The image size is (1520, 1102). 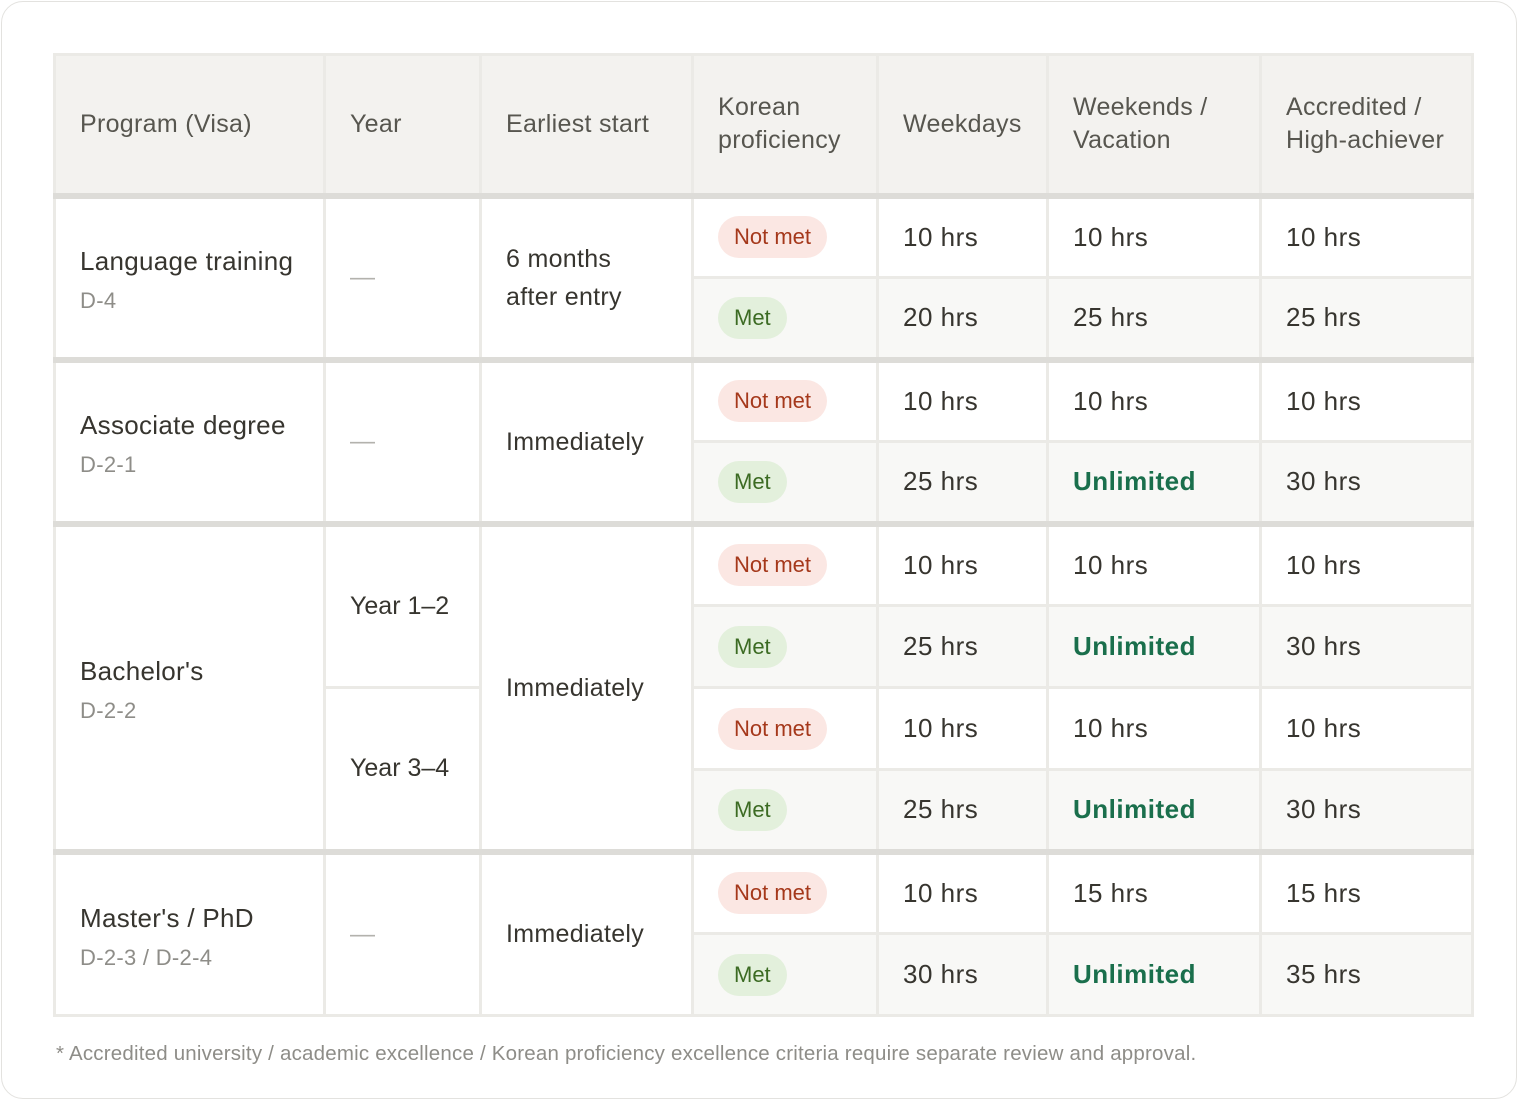 What do you see at coordinates (146, 957) in the screenshot?
I see `visa-code: D-2-3 / D-2-4` at bounding box center [146, 957].